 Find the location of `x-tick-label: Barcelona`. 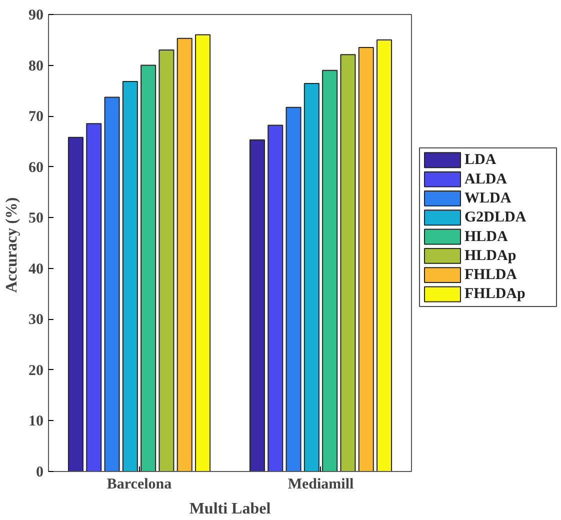

x-tick-label: Barcelona is located at coordinates (139, 484).